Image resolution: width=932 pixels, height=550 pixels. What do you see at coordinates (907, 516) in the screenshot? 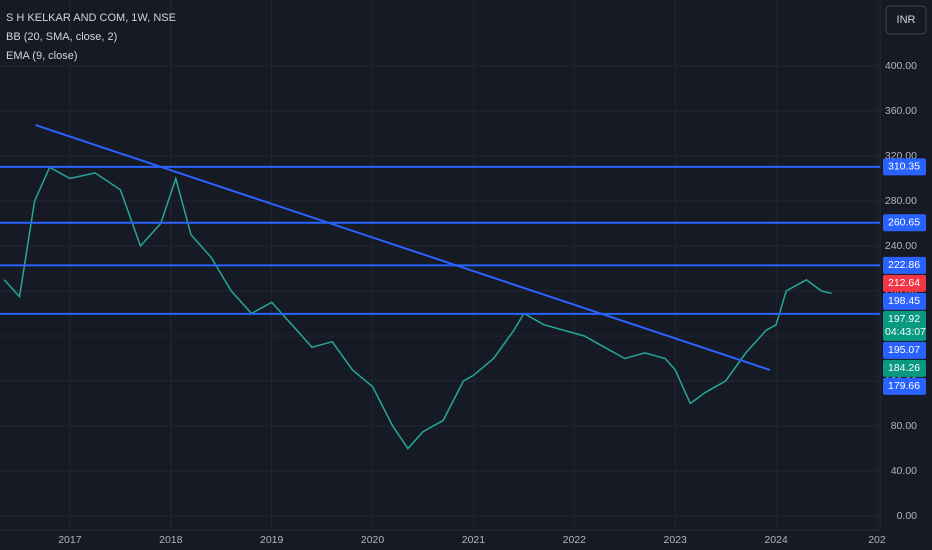
I see `y-tick-label: 0.00` at bounding box center [907, 516].